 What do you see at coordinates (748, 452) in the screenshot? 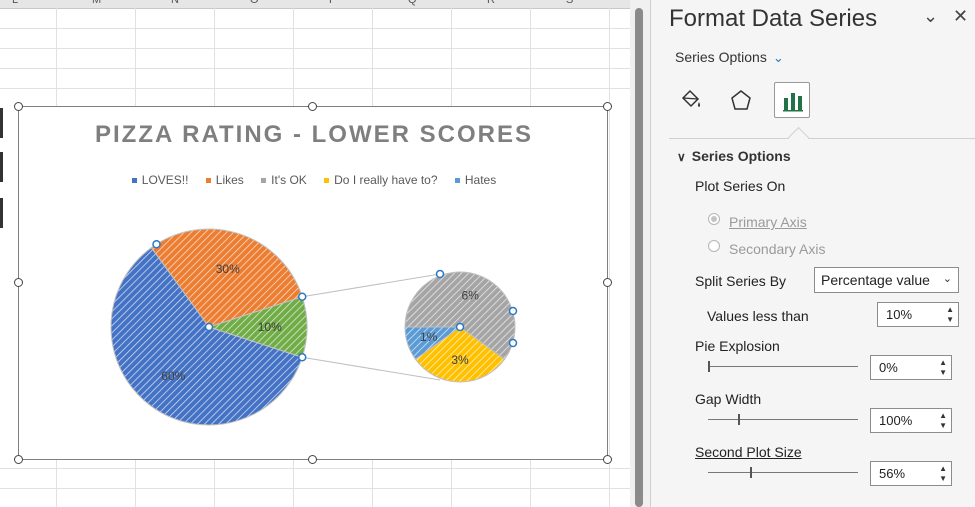
I see `second-plot-size-label: Second Plot Size` at bounding box center [748, 452].